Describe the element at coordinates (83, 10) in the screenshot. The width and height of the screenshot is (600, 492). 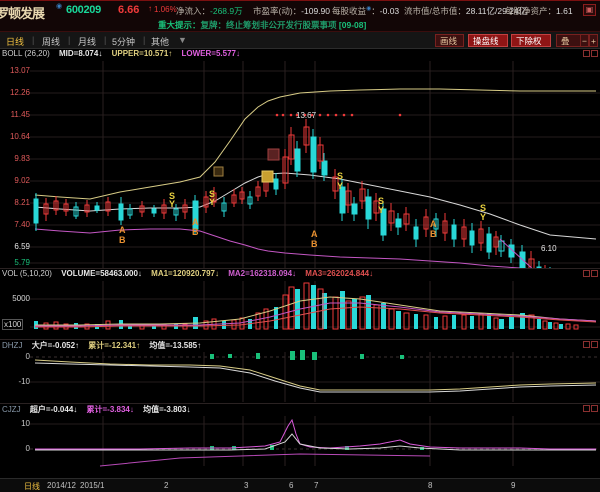
I see `stock-code: 600209` at that location.